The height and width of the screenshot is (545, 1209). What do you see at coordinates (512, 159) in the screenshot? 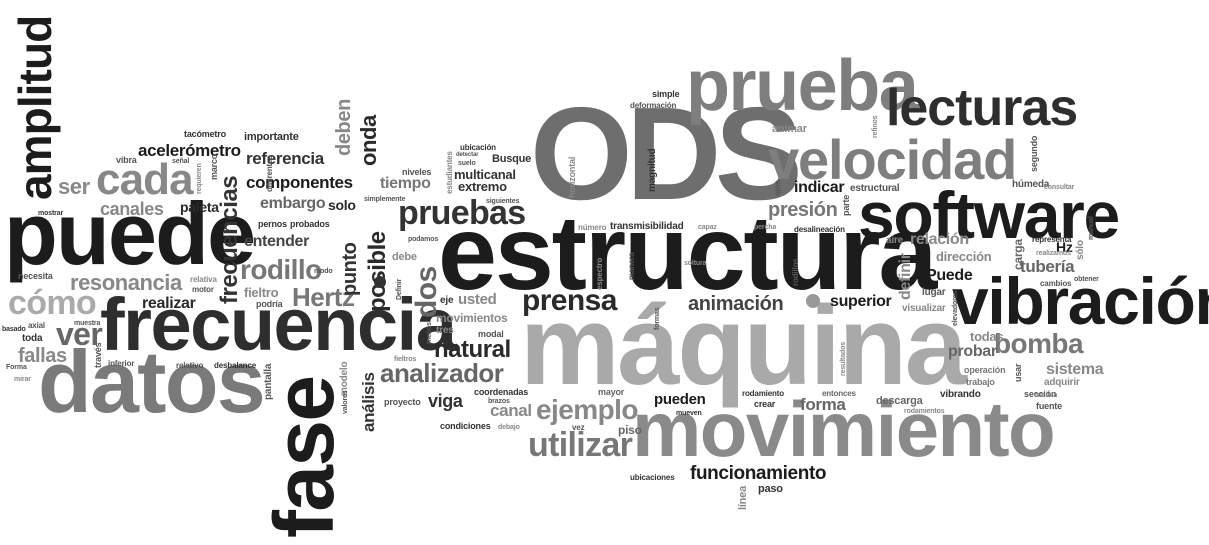
I see `word-busque: Busque` at bounding box center [512, 159].